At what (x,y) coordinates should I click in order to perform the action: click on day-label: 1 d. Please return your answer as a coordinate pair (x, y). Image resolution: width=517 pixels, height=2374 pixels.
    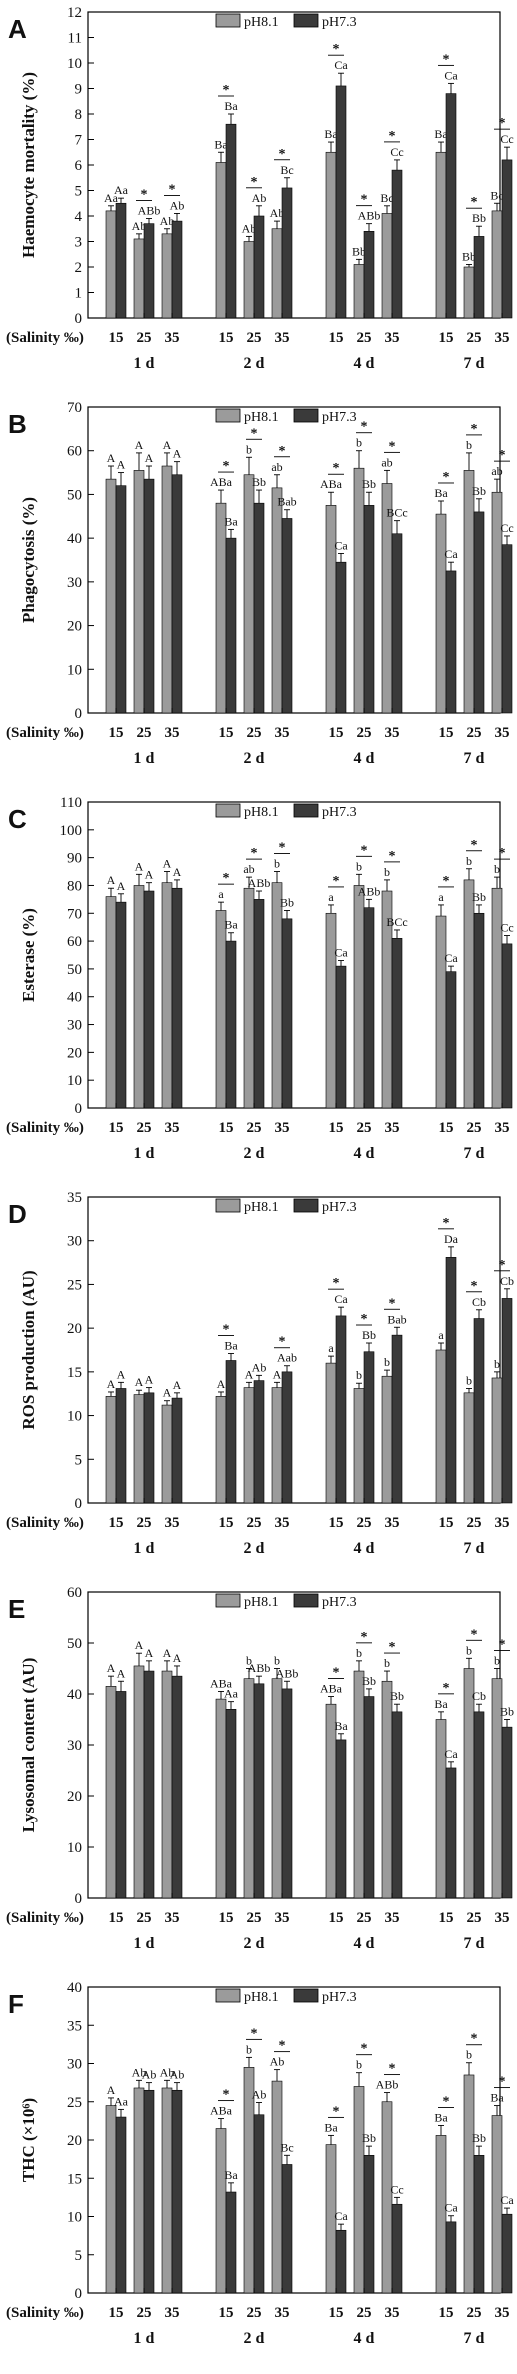
    Looking at the image, I should click on (144, 1943).